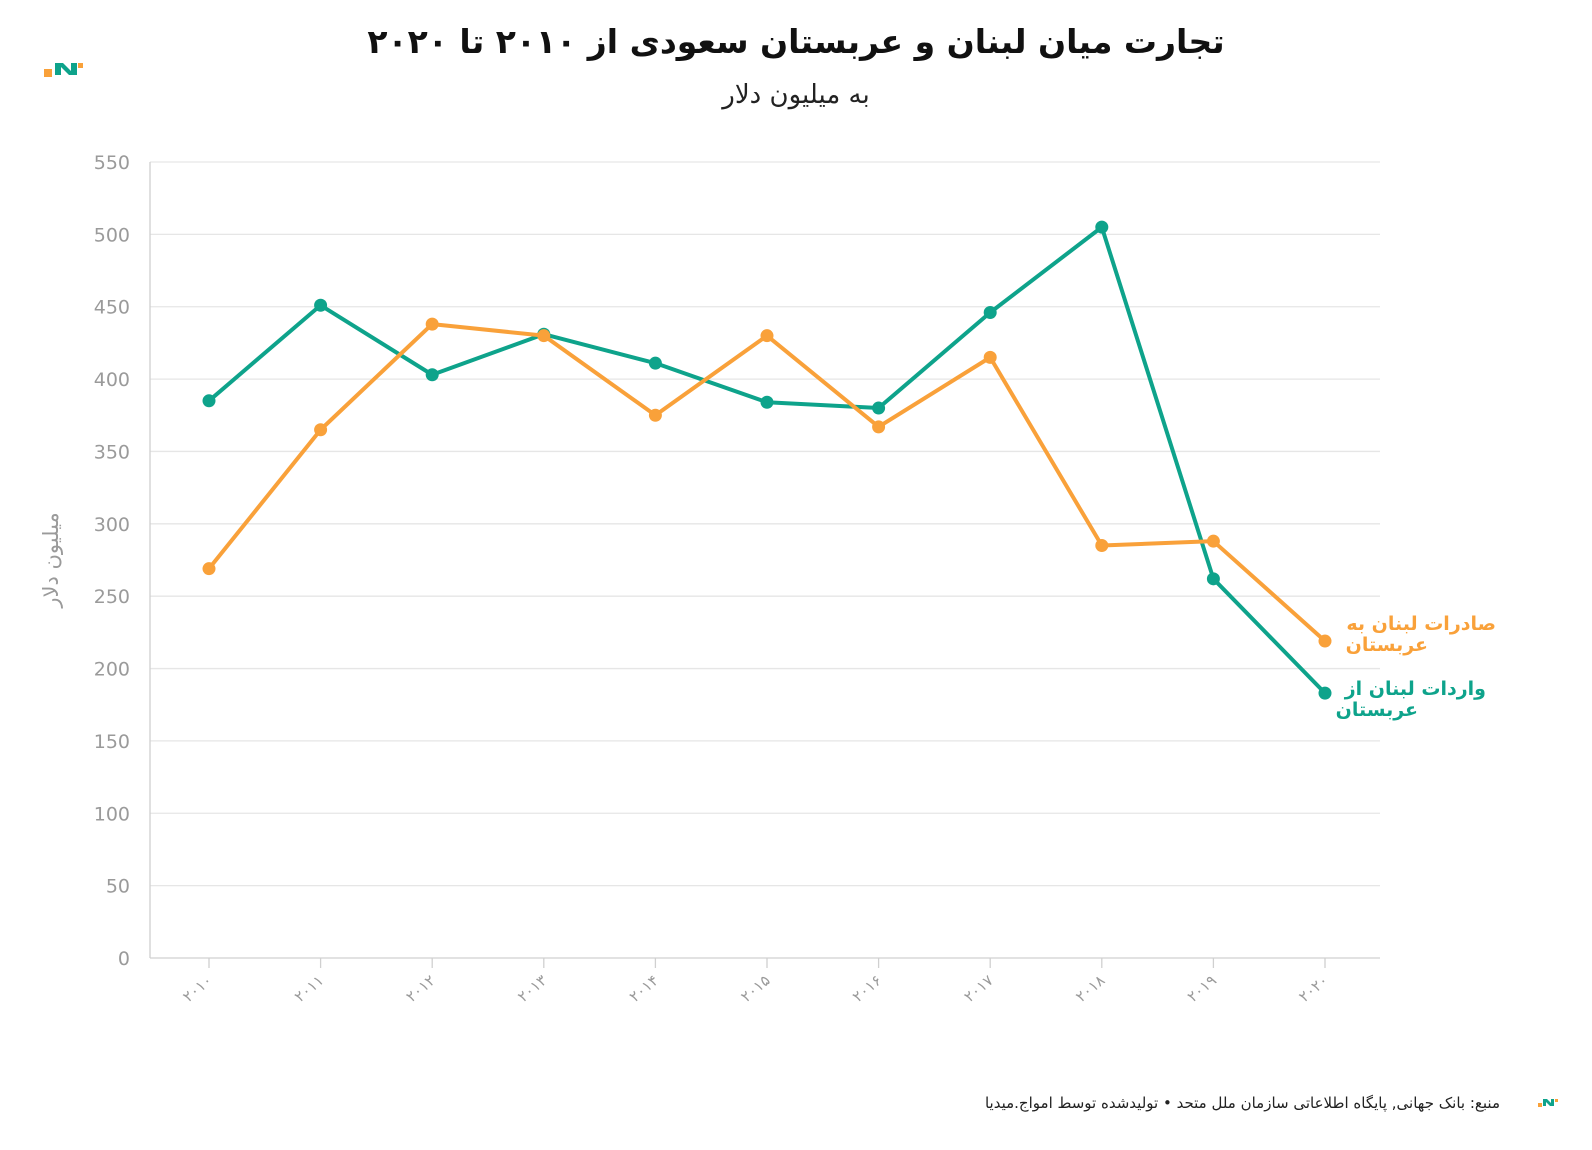 The height and width of the screenshot is (1150, 1592). I want to click on y-tick-label: 0, so click(124, 959).